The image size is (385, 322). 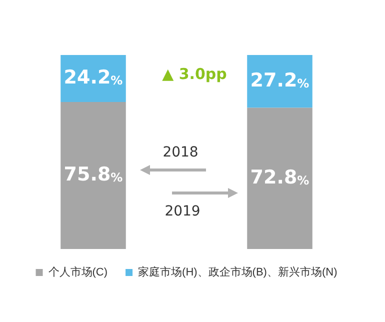 What do you see at coordinates (195, 73) in the screenshot?
I see `annotation: ▲ 3.0pp` at bounding box center [195, 73].